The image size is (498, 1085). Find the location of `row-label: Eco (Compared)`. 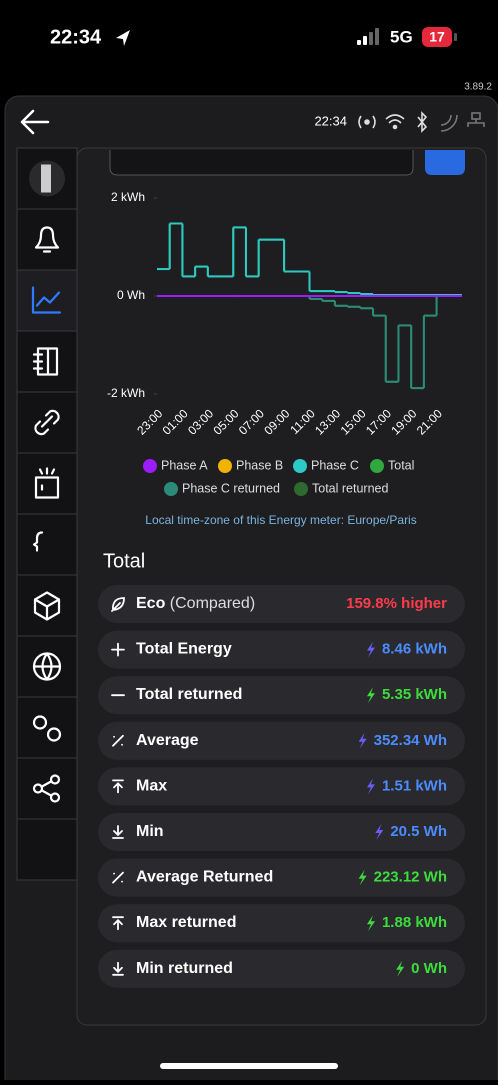

row-label: Eco (Compared) is located at coordinates (195, 603).